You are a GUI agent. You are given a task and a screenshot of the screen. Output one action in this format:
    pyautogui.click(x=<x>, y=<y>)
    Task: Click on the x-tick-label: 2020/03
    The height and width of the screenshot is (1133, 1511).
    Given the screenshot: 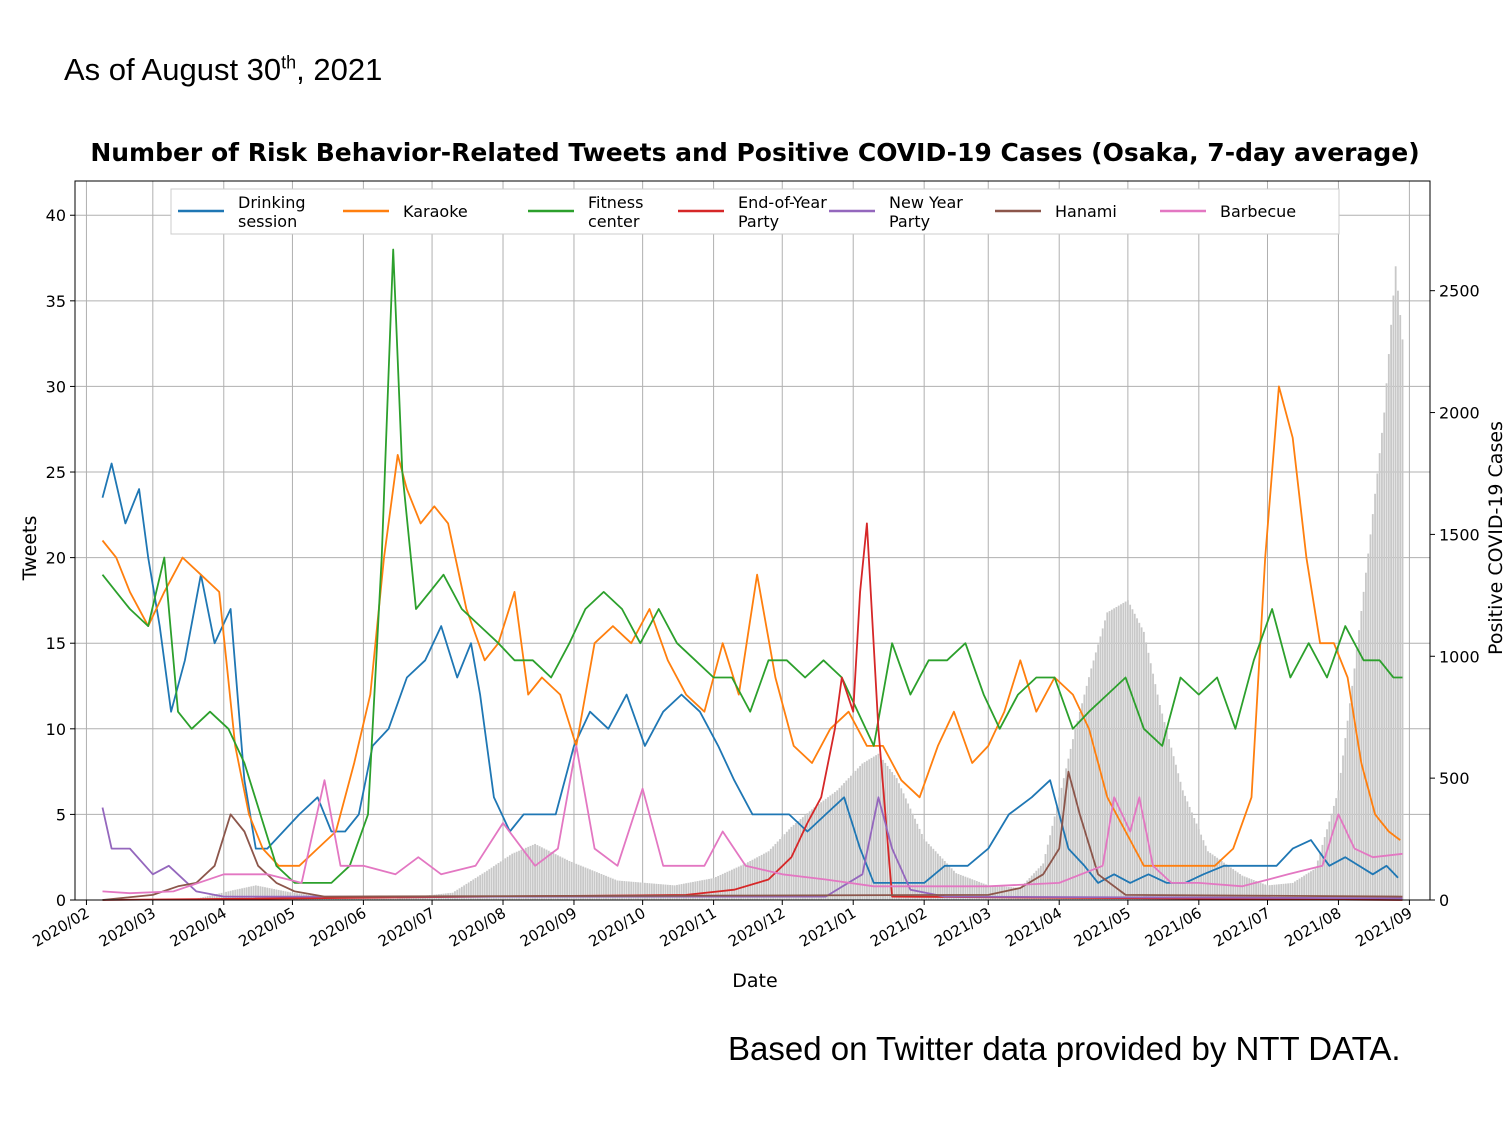 What is the action you would take?
    pyautogui.click(x=127, y=927)
    